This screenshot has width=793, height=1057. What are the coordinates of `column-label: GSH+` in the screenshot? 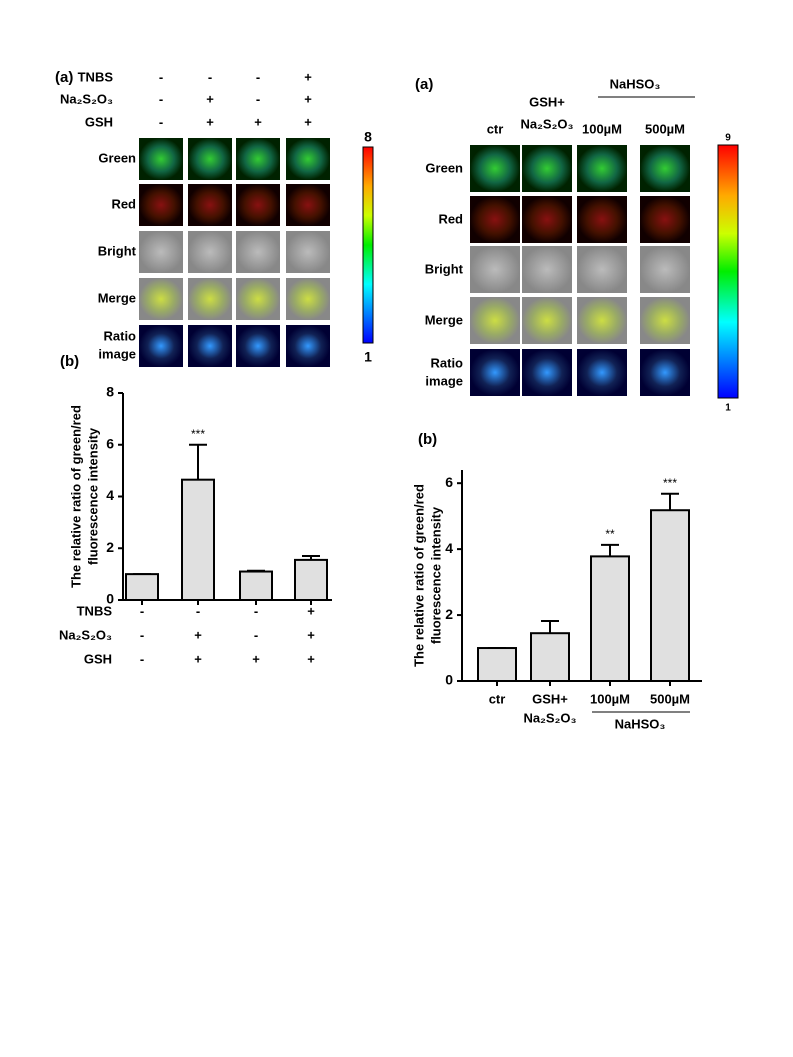 It's located at (547, 101).